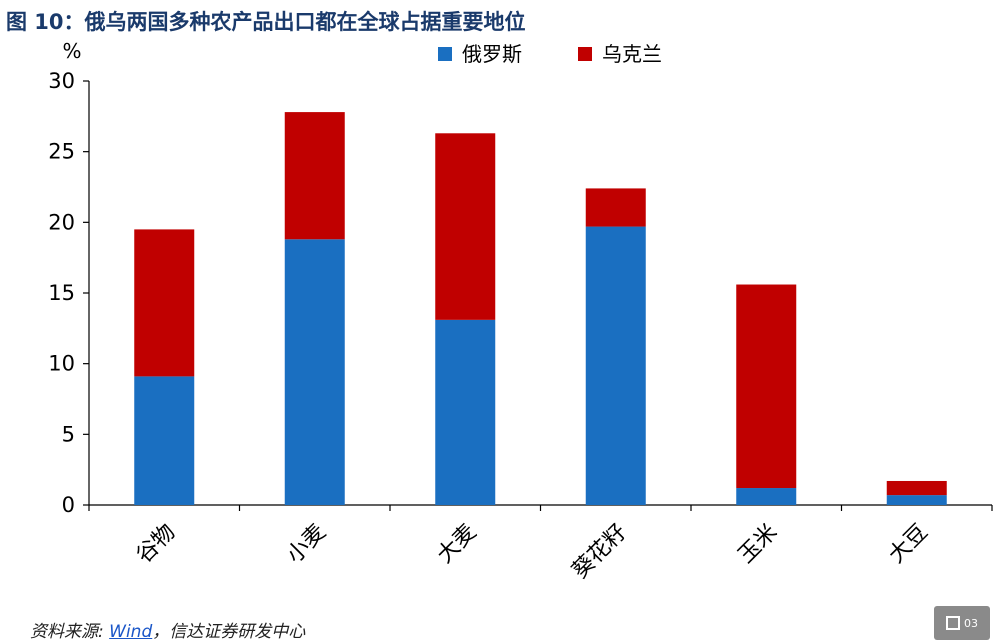 Image resolution: width=1000 pixels, height=644 pixels. What do you see at coordinates (962, 623) in the screenshot?
I see `page-badge: 03` at bounding box center [962, 623].